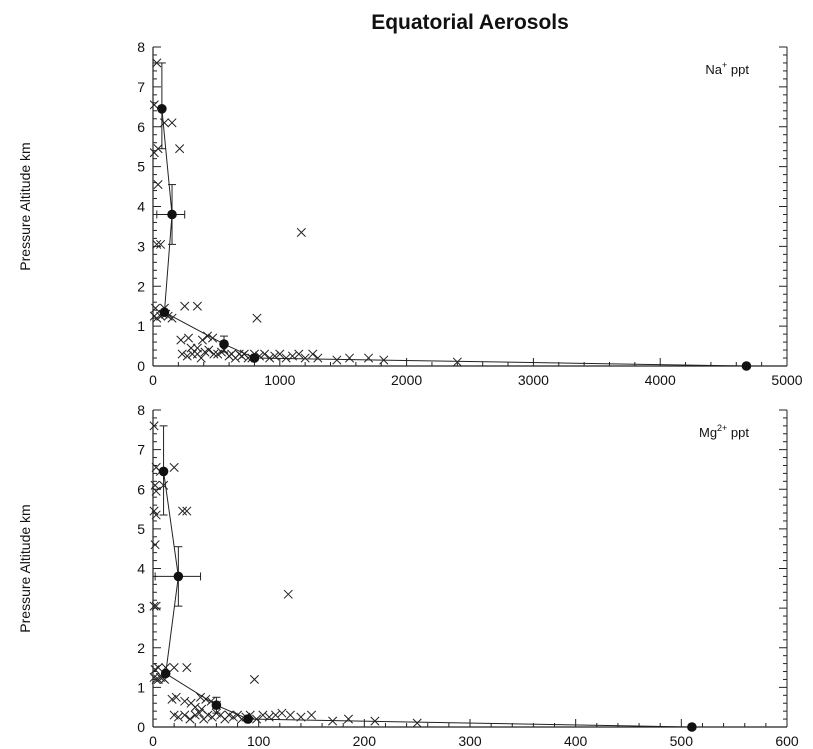 The width and height of the screenshot is (813, 749). I want to click on series-label: Mg2+ ppt, so click(724, 431).